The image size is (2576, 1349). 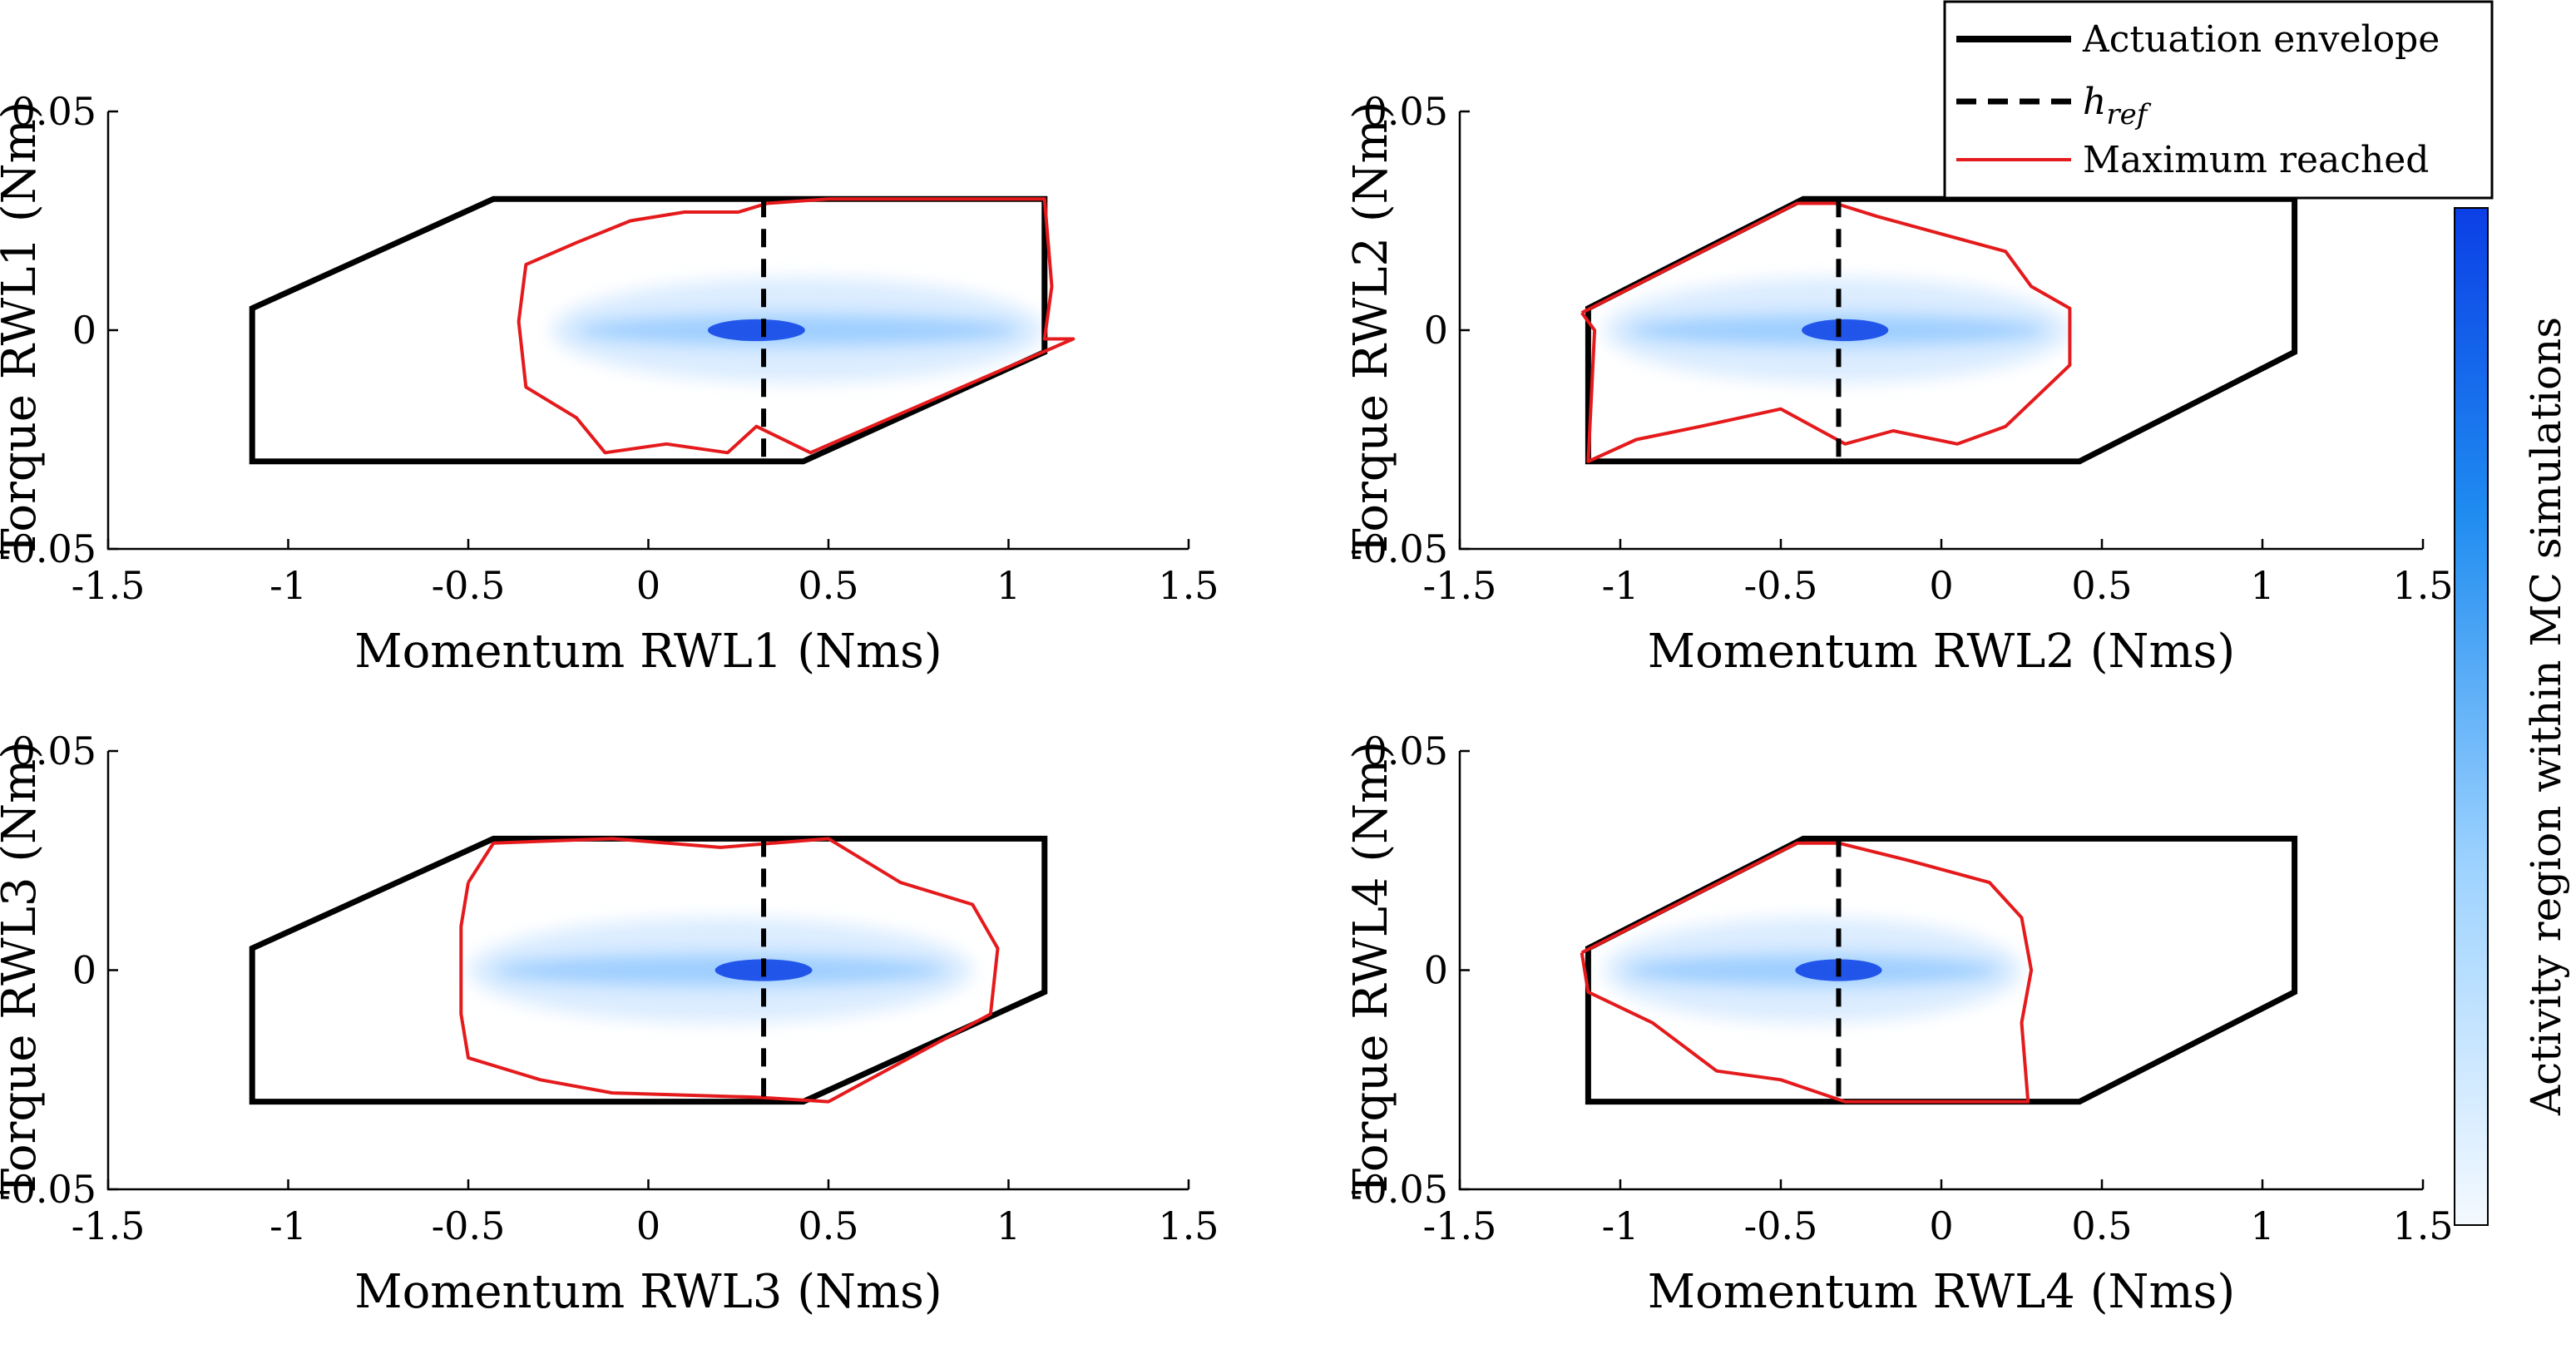 What do you see at coordinates (109, 1225) in the screenshot?
I see `x-tick-label-rwl3: -1.5` at bounding box center [109, 1225].